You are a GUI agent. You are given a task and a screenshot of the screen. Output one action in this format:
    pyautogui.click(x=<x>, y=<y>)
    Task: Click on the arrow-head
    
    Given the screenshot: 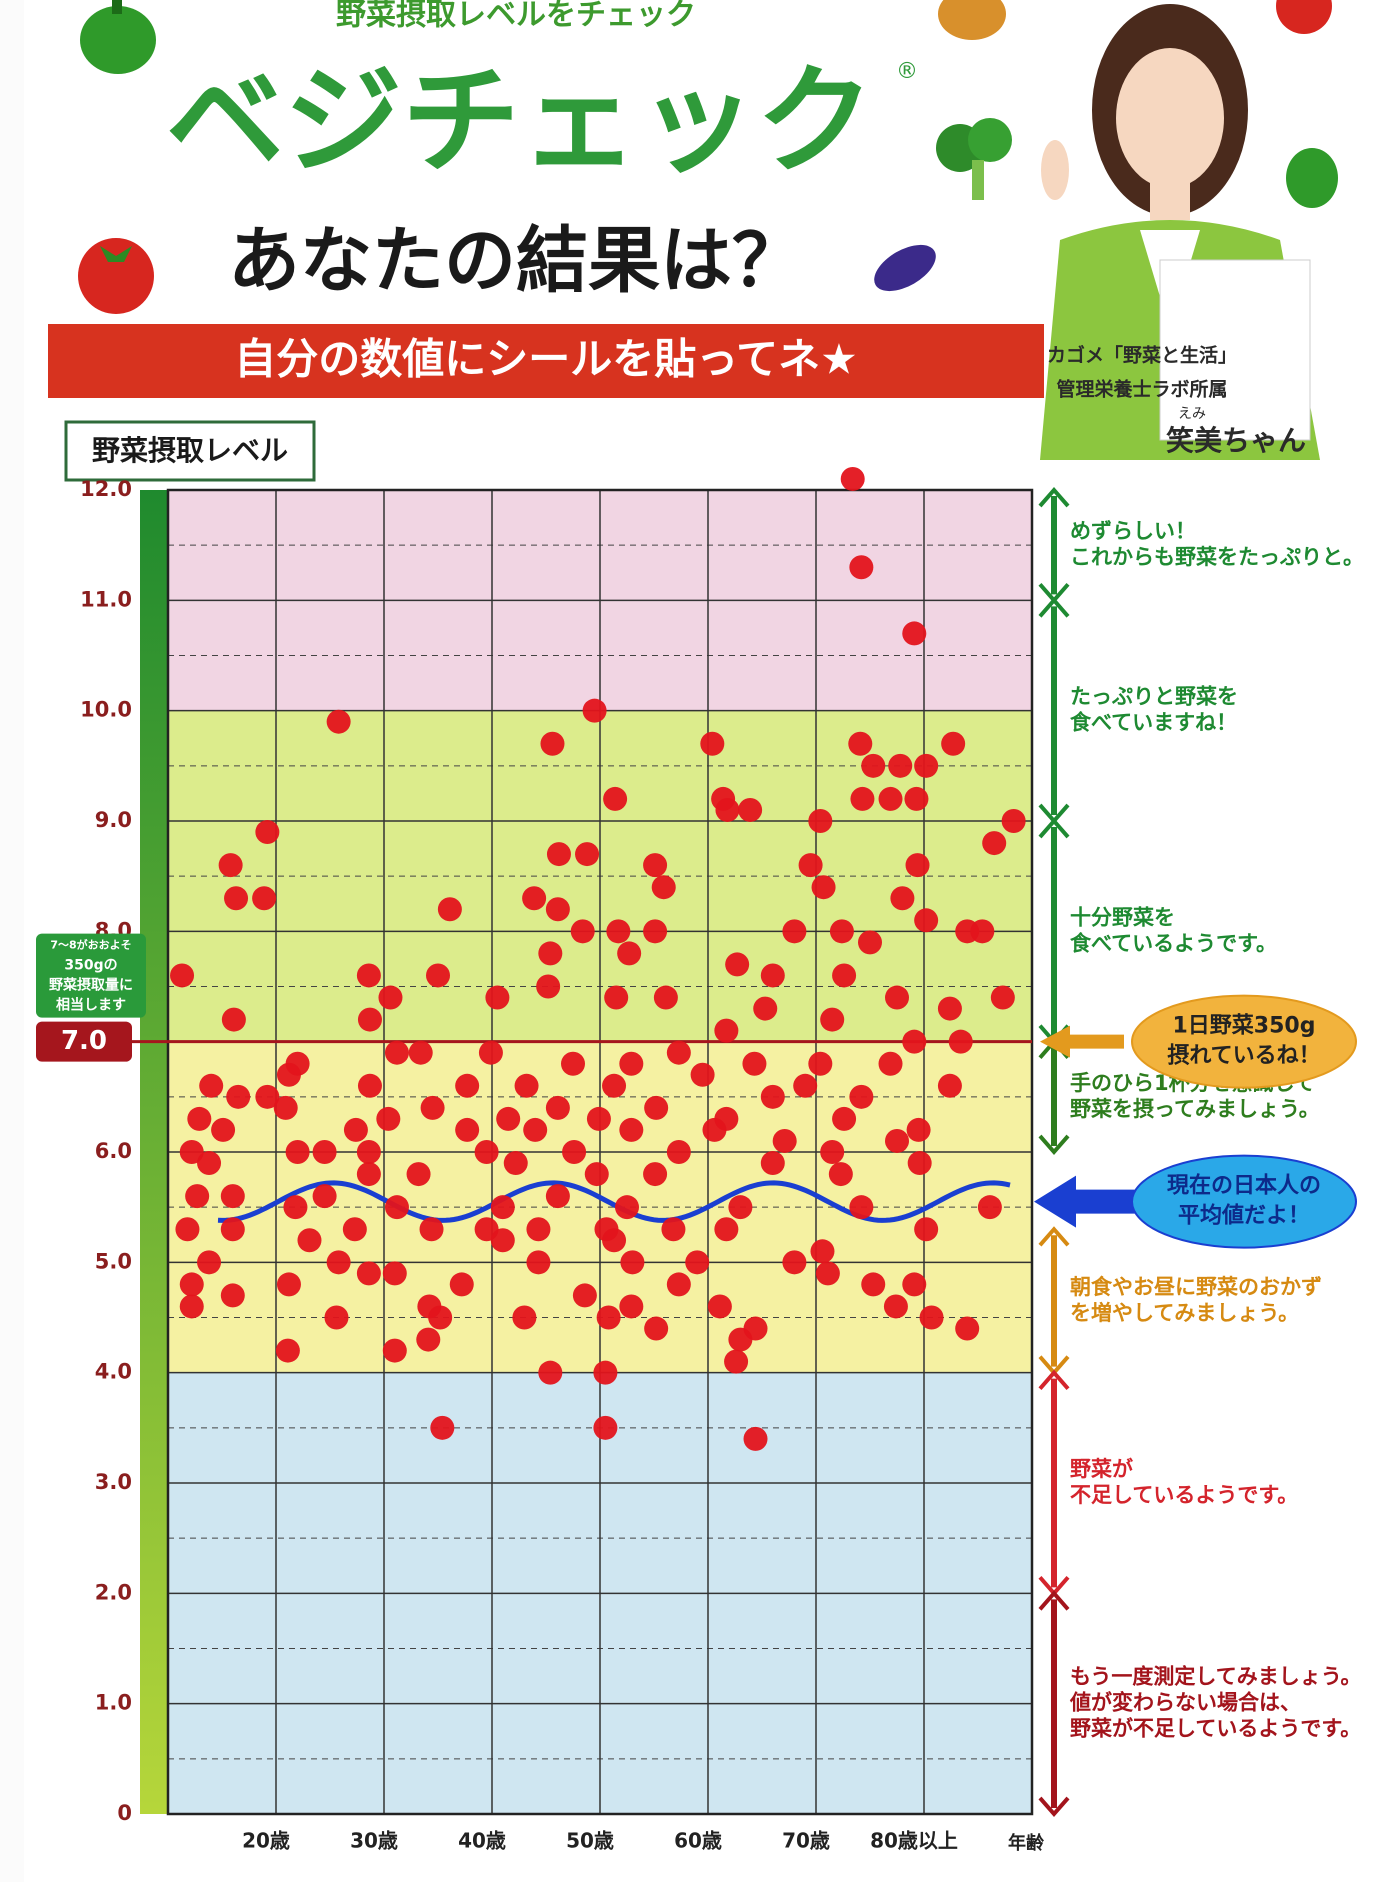 What is the action you would take?
    pyautogui.click(x=1054, y=1236)
    